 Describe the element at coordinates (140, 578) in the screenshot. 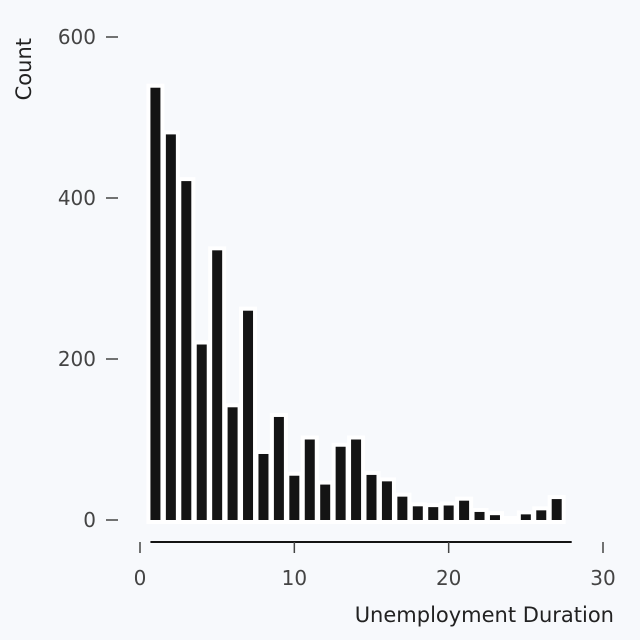

I see `x-tick-label: 0` at that location.